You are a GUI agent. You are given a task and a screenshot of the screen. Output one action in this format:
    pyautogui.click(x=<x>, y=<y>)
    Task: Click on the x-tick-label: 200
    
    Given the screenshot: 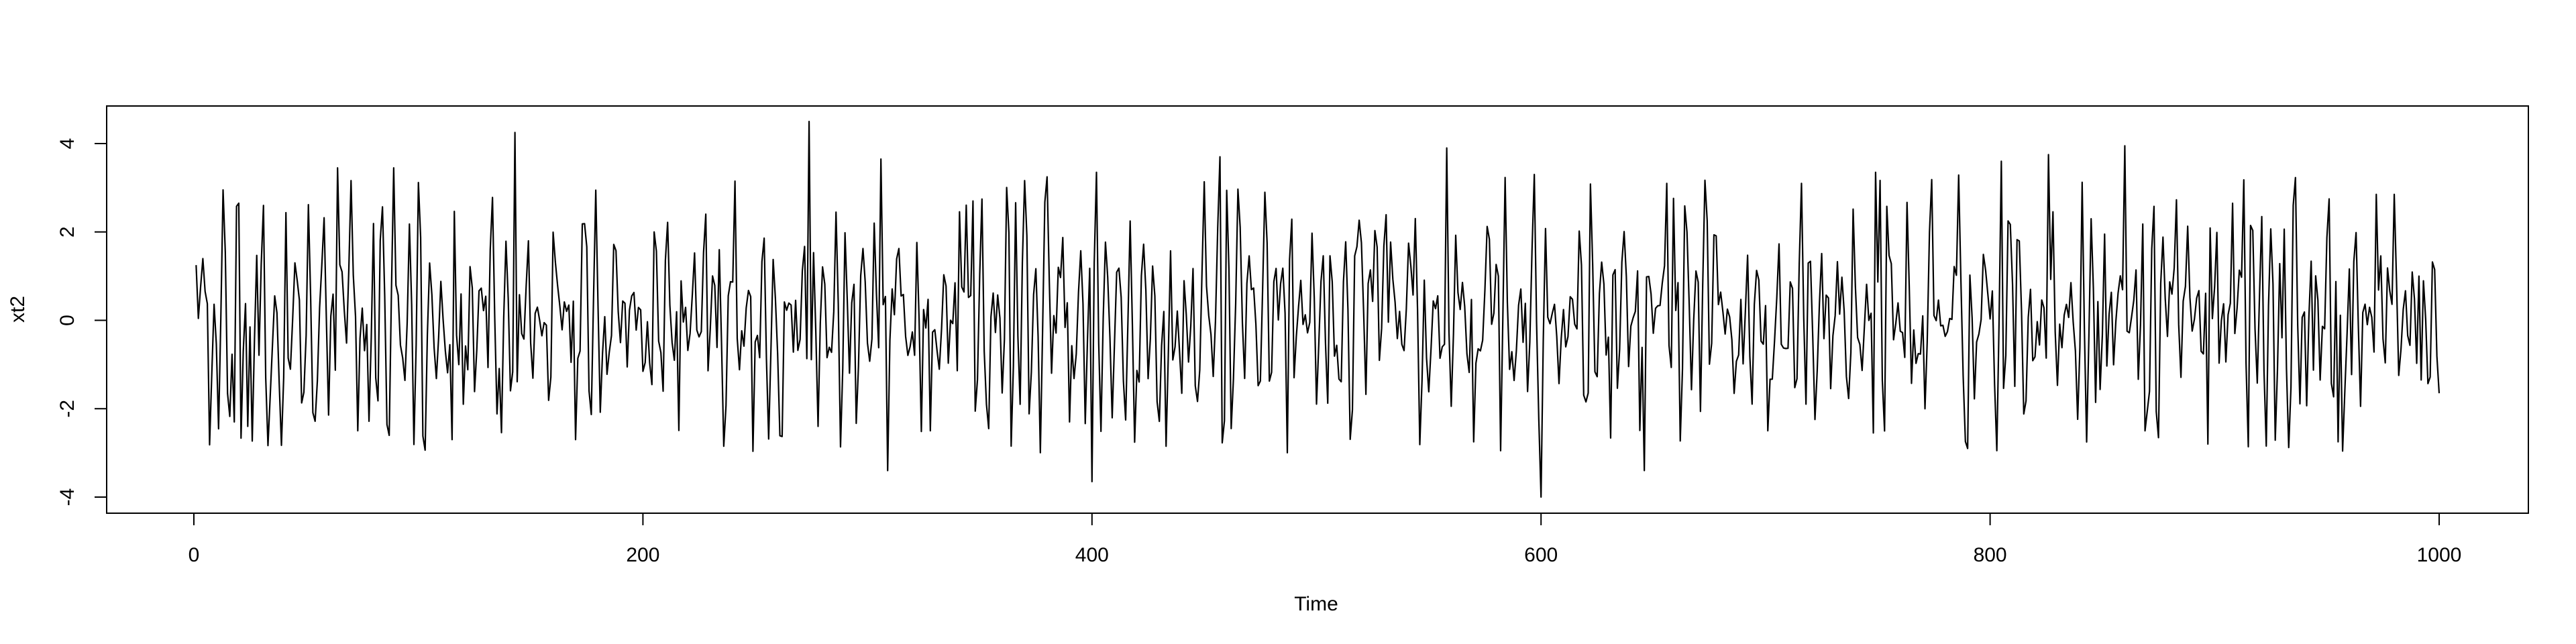 What is the action you would take?
    pyautogui.click(x=642, y=555)
    